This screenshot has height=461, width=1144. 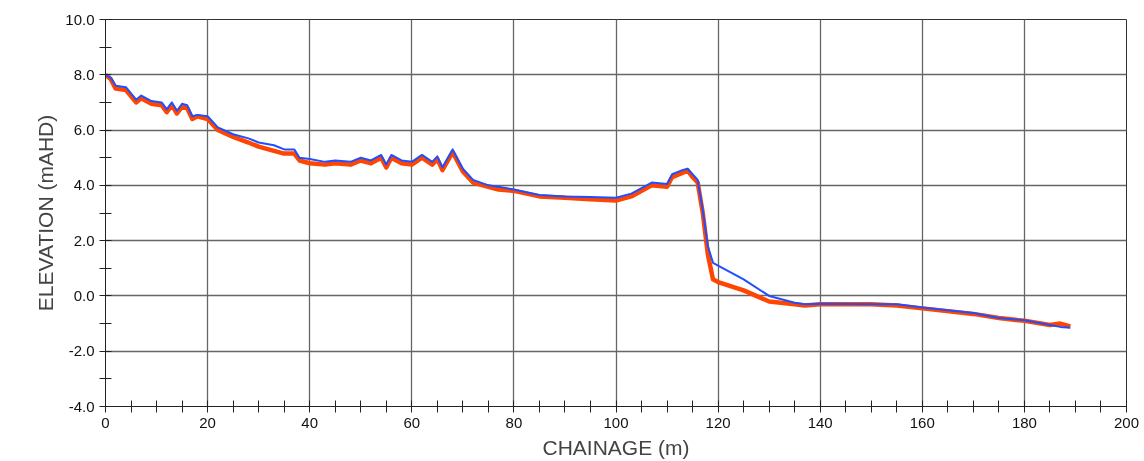 What do you see at coordinates (80, 19) in the screenshot?
I see `y-tick-label: 10.0` at bounding box center [80, 19].